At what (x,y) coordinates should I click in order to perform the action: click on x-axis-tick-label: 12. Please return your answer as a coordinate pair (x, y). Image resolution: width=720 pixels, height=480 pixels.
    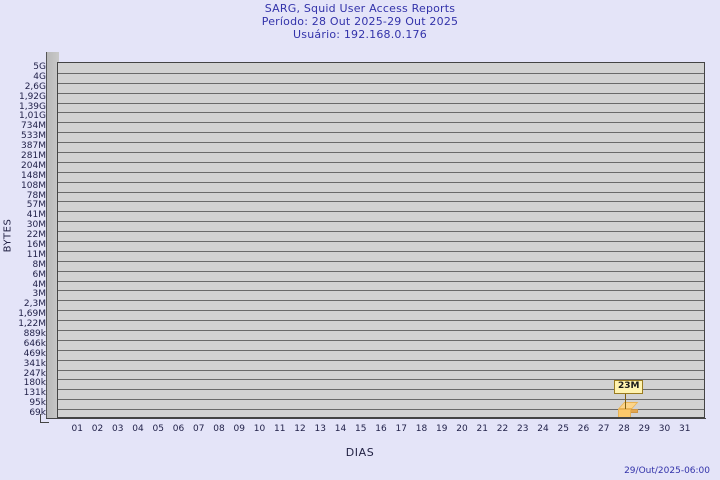
    Looking at the image, I should click on (300, 429).